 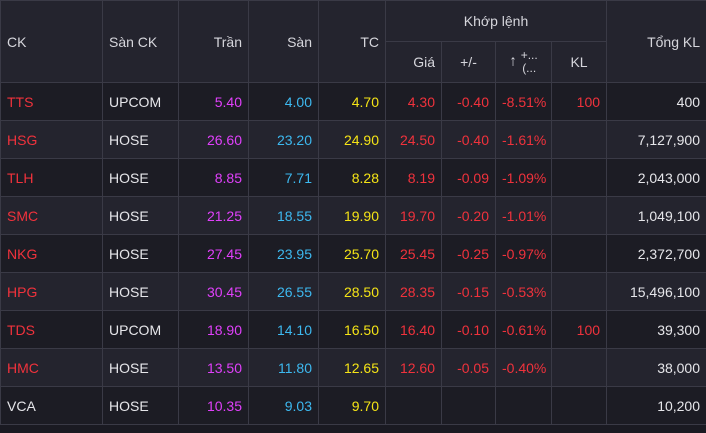 What do you see at coordinates (656, 101) in the screenshot?
I see `total-volume-cell: 400` at bounding box center [656, 101].